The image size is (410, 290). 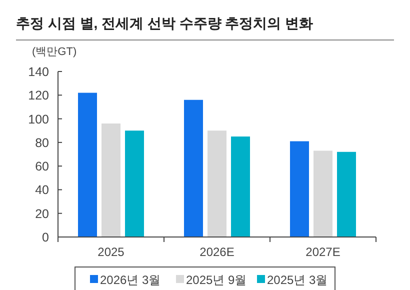 I want to click on x-tick-label: 2027E, so click(x=323, y=252).